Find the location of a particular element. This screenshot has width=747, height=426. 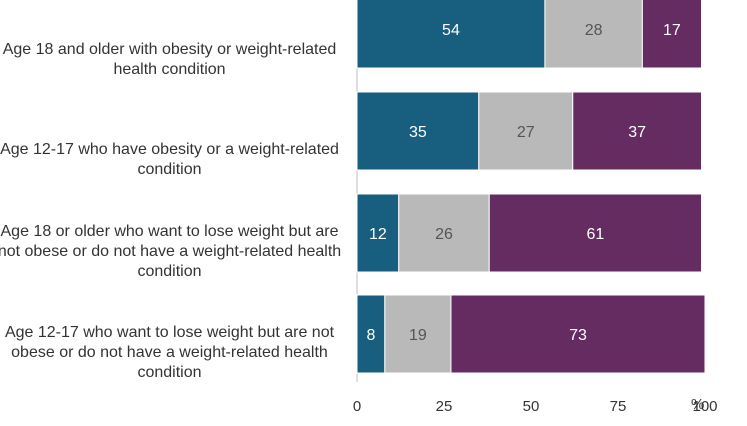

x-tick-label: 100 is located at coordinates (704, 406).